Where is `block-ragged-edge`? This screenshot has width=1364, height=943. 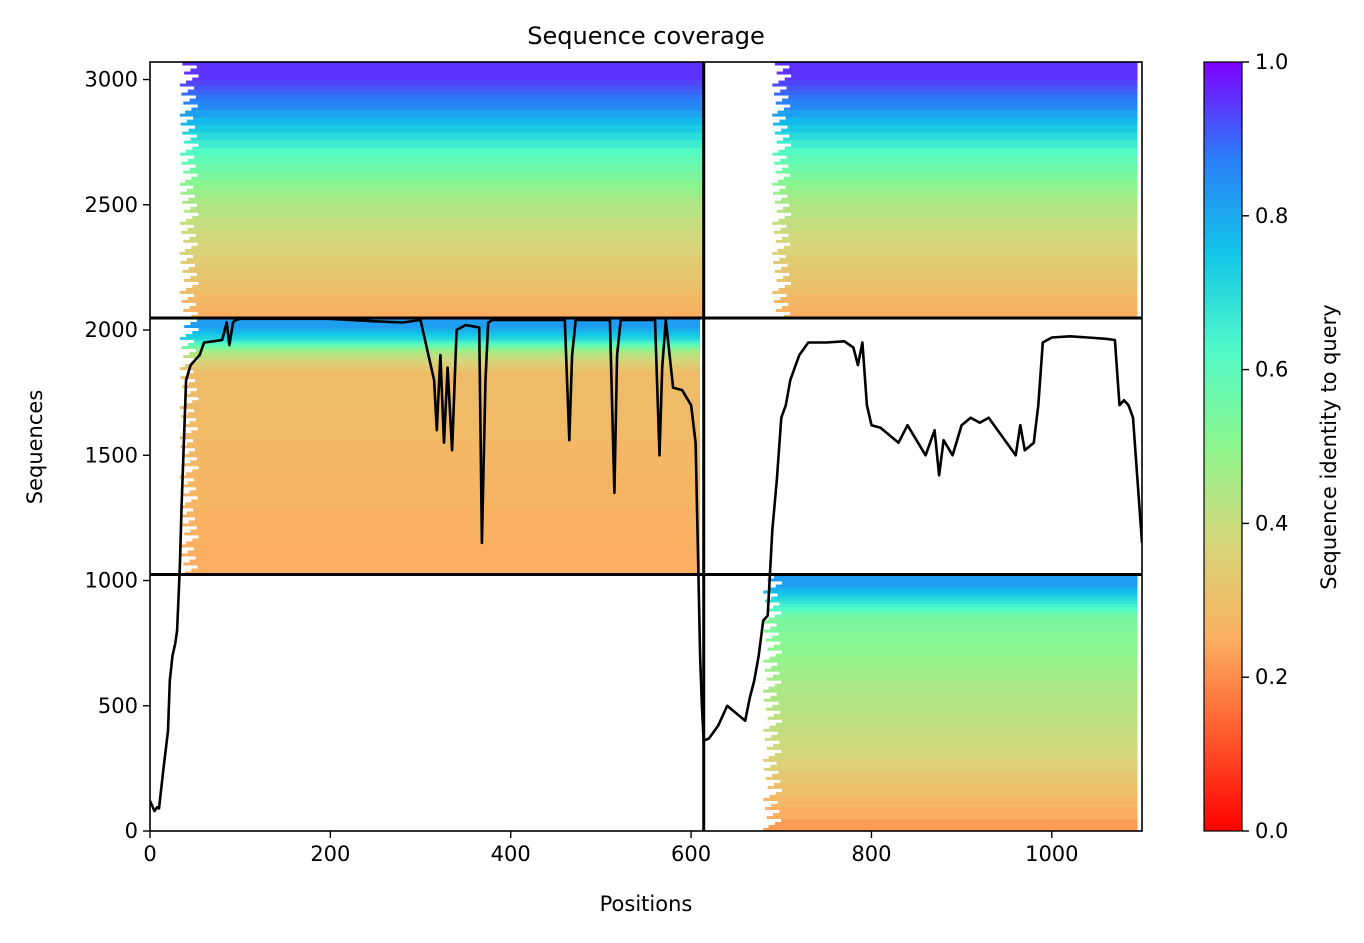 block-ragged-edge is located at coordinates (188, 190).